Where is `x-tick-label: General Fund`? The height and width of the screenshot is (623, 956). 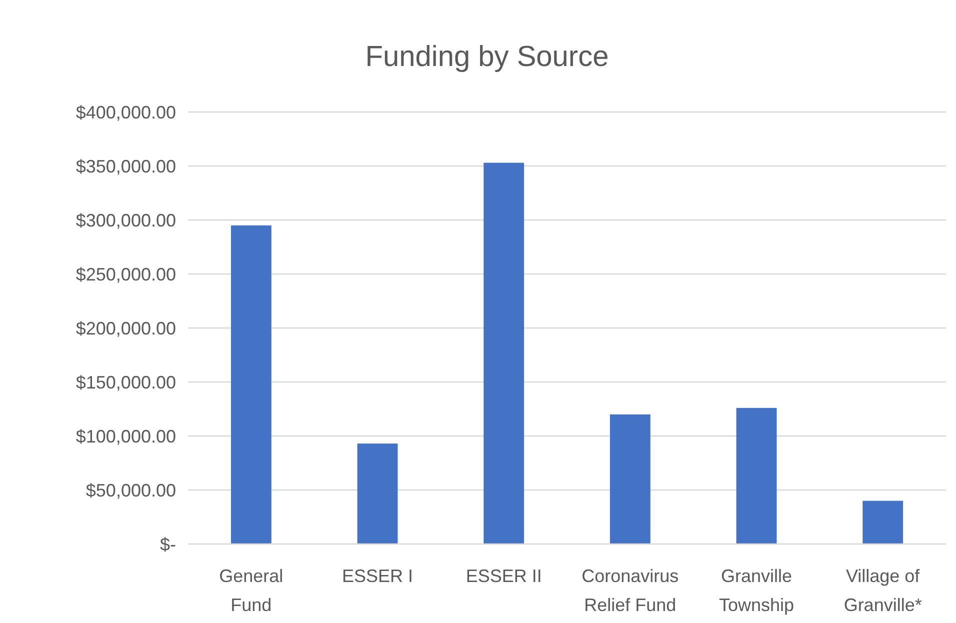
x-tick-label: General Fund is located at coordinates (251, 590).